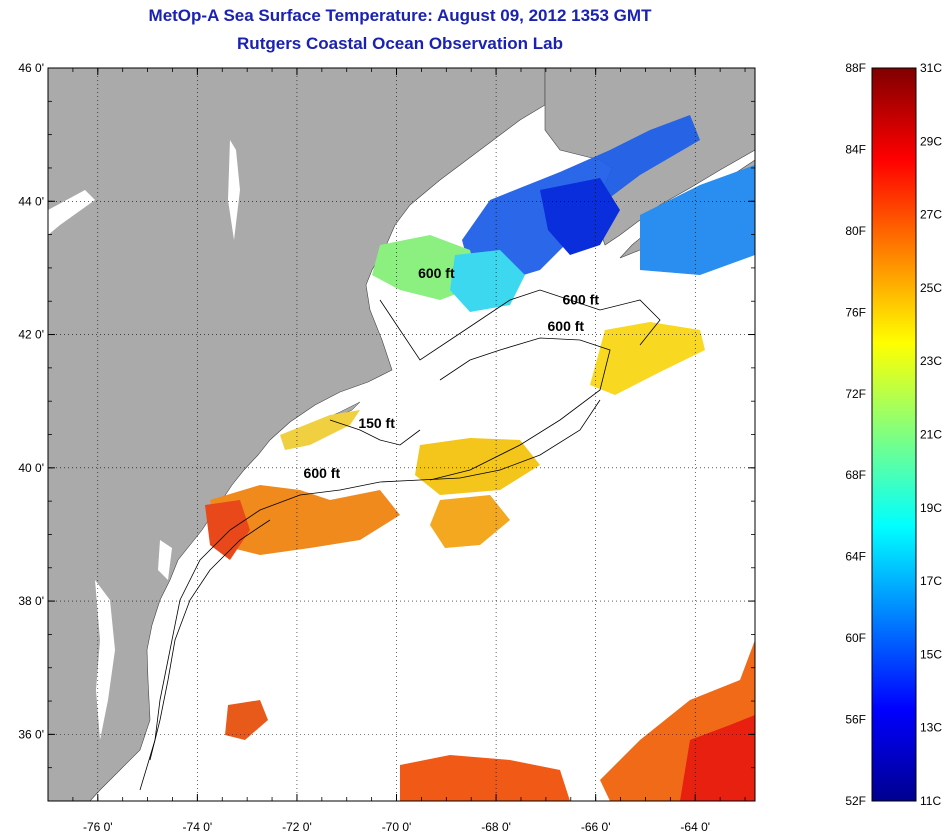 This screenshot has height=840, width=952. I want to click on lon-tick-label: -76 0', so click(98, 827).